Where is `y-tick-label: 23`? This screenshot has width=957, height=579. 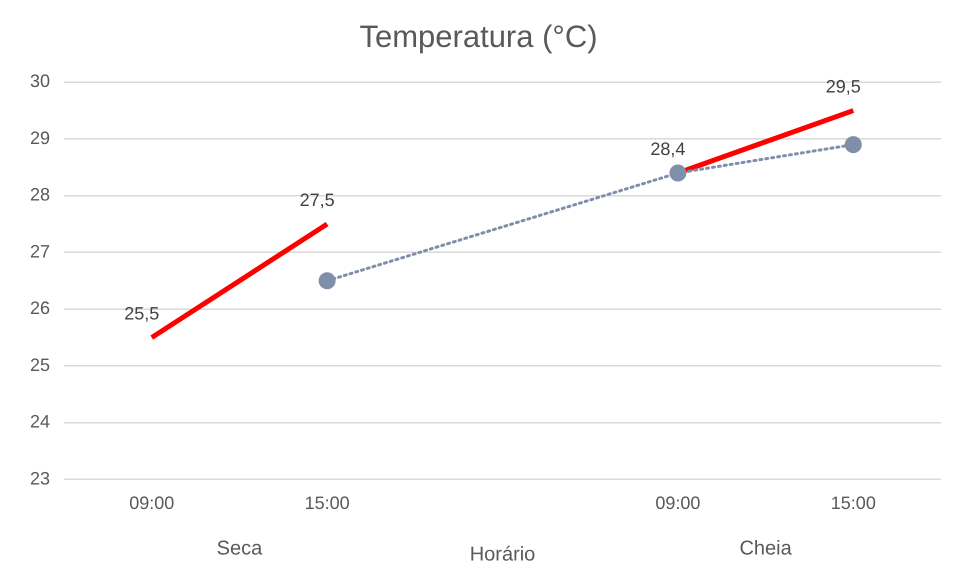 y-tick-label: 23 is located at coordinates (40, 478).